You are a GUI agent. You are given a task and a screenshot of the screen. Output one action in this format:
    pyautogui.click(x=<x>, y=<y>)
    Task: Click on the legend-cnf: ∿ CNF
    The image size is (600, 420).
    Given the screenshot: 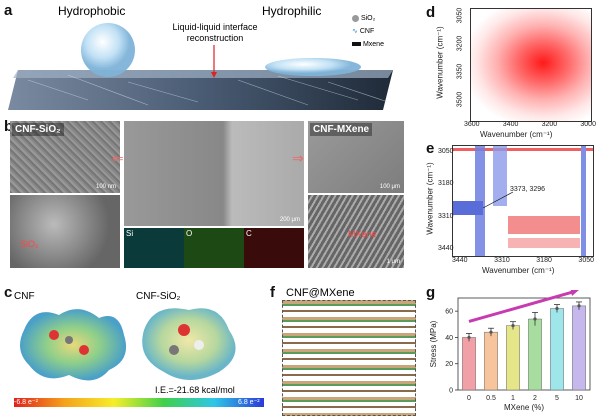 What is the action you would take?
    pyautogui.click(x=363, y=31)
    